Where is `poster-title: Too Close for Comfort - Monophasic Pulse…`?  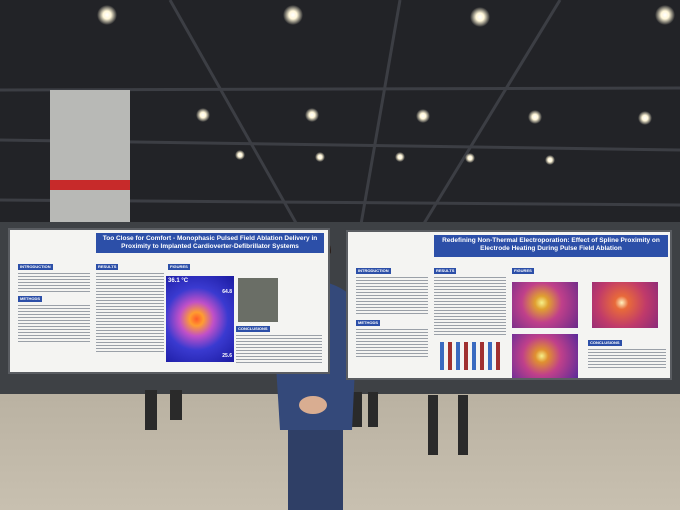 poster-title: Too Close for Comfort - Monophasic Pulse… is located at coordinates (210, 243).